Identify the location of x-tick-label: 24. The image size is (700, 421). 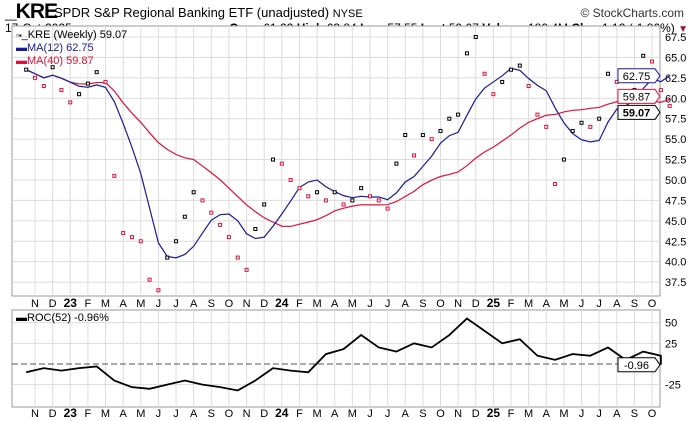
(282, 303).